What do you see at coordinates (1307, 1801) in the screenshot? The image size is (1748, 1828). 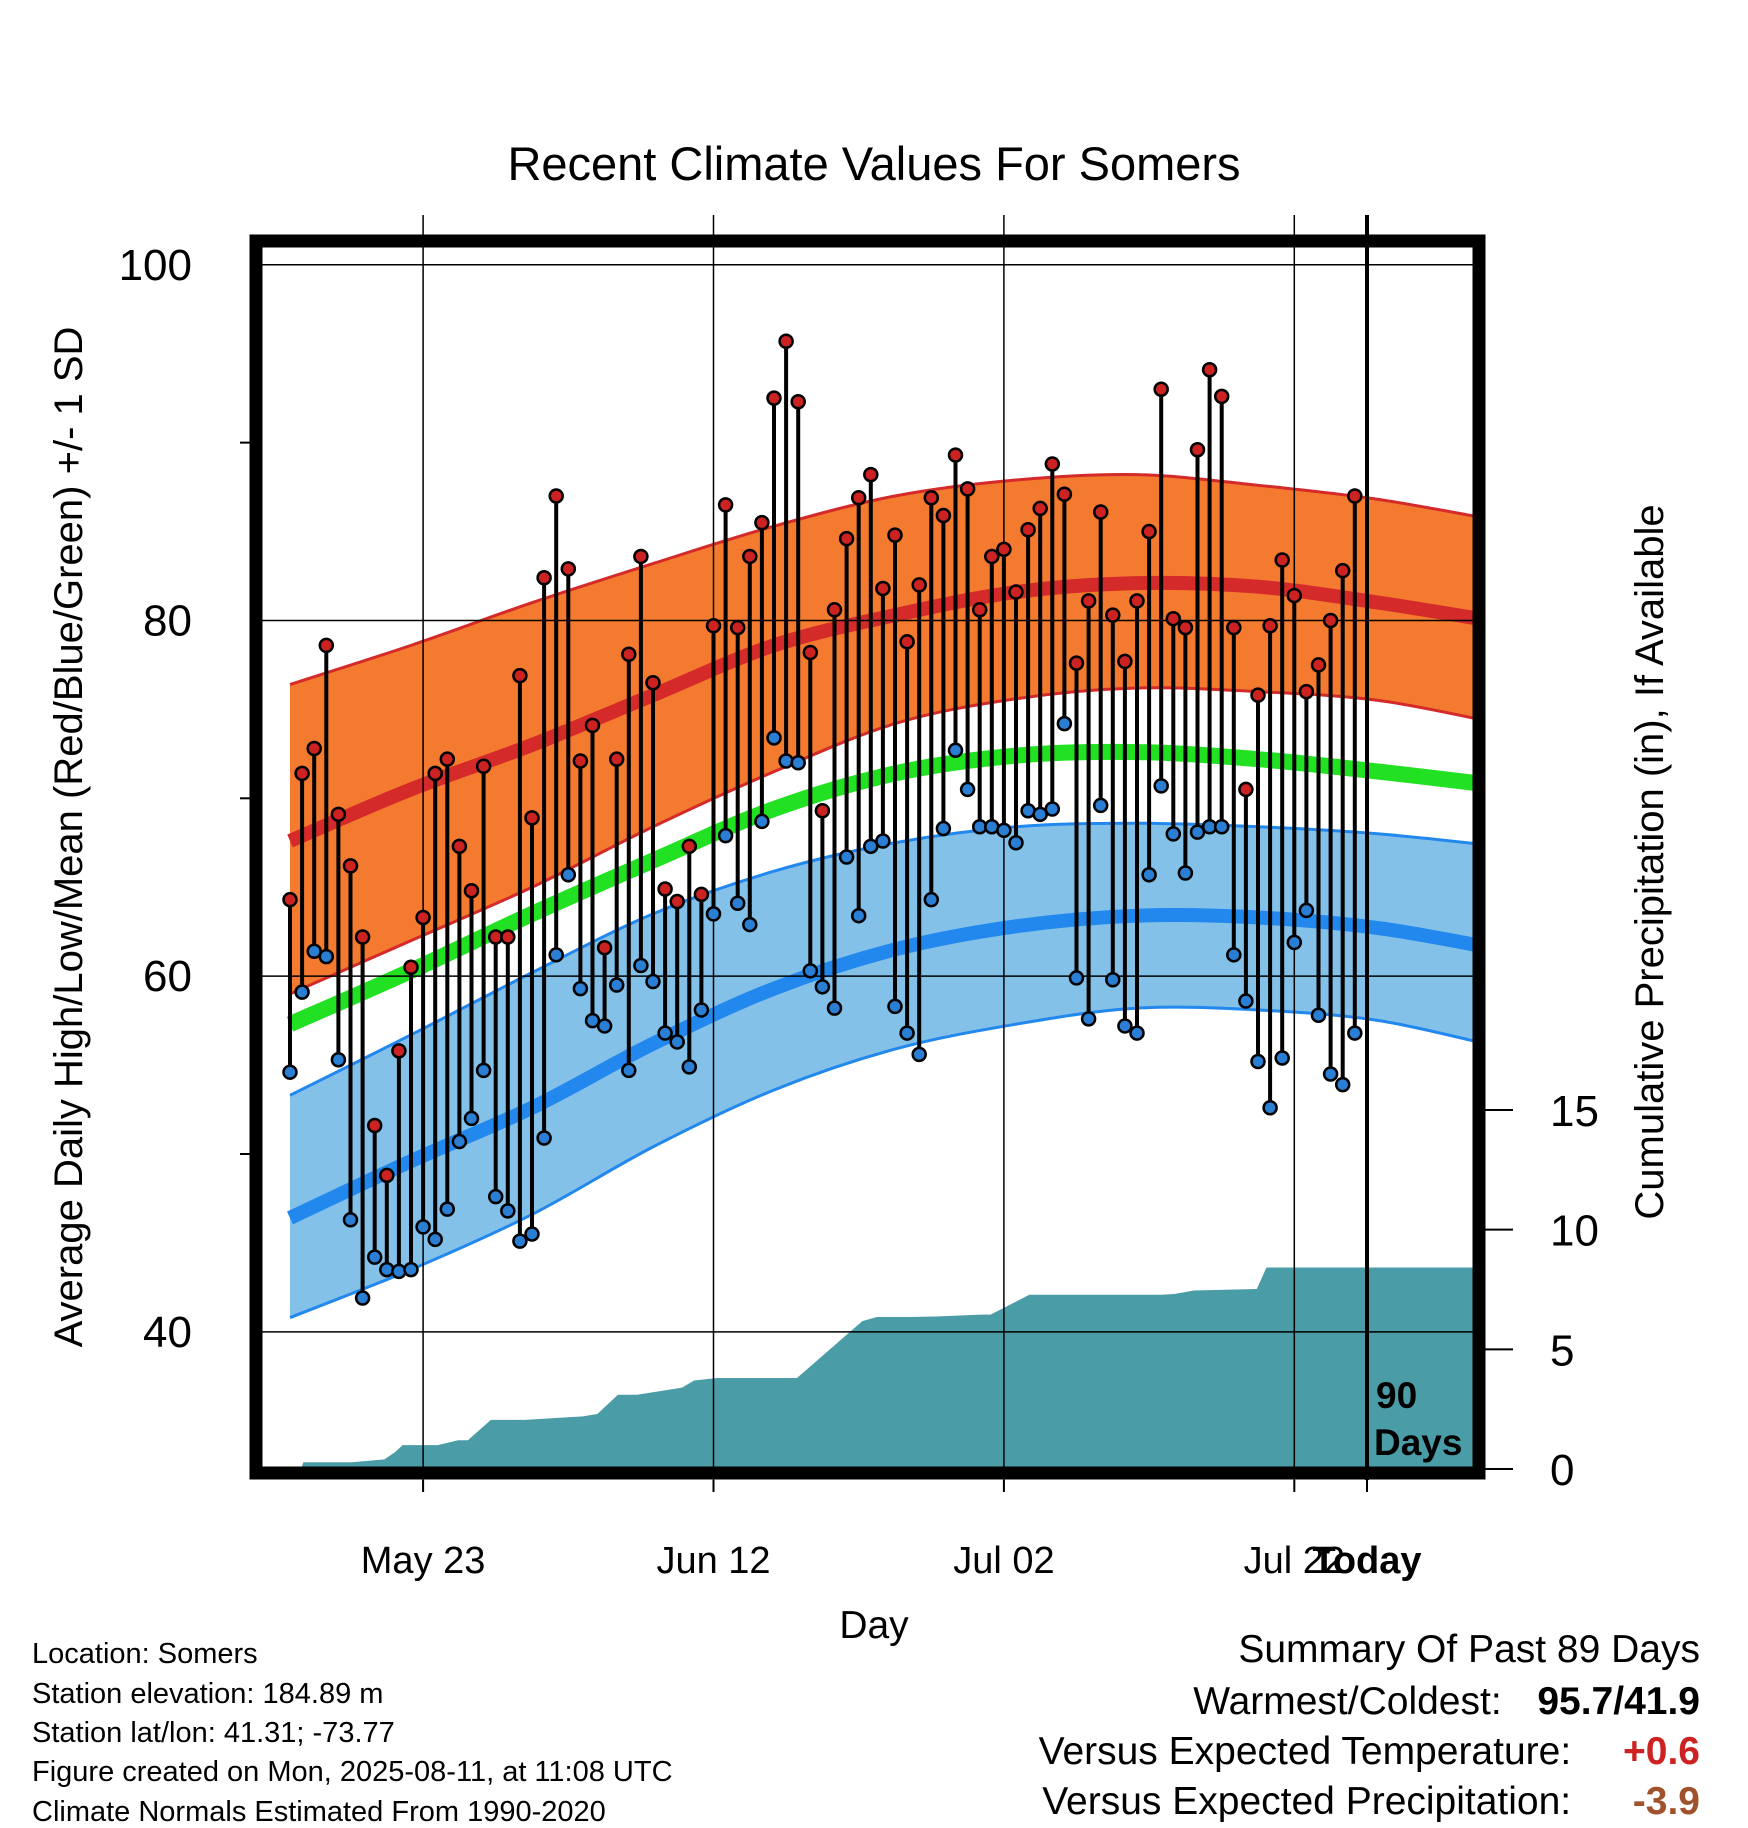 I see `precip-label: Versus Expected Precipitation:` at bounding box center [1307, 1801].